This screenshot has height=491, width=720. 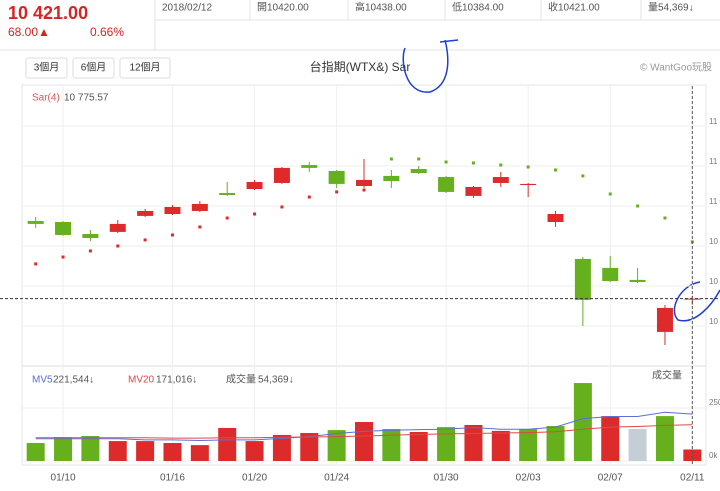 What do you see at coordinates (714, 161) in the screenshot?
I see `y-tick-label: 11 250` at bounding box center [714, 161].